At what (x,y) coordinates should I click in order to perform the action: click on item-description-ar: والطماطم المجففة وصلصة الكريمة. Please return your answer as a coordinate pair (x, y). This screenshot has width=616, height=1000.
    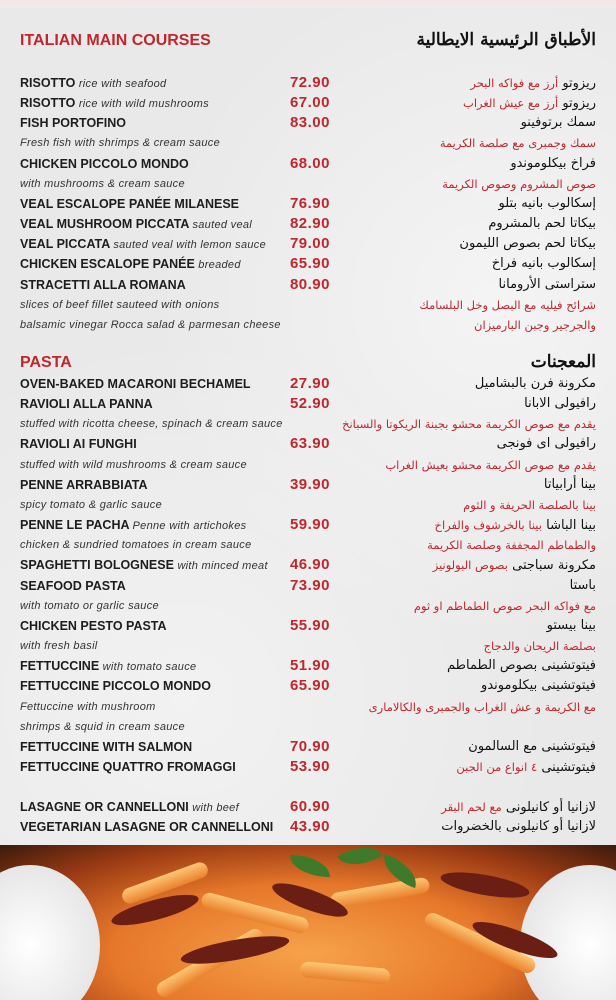
    Looking at the image, I should click on (511, 545).